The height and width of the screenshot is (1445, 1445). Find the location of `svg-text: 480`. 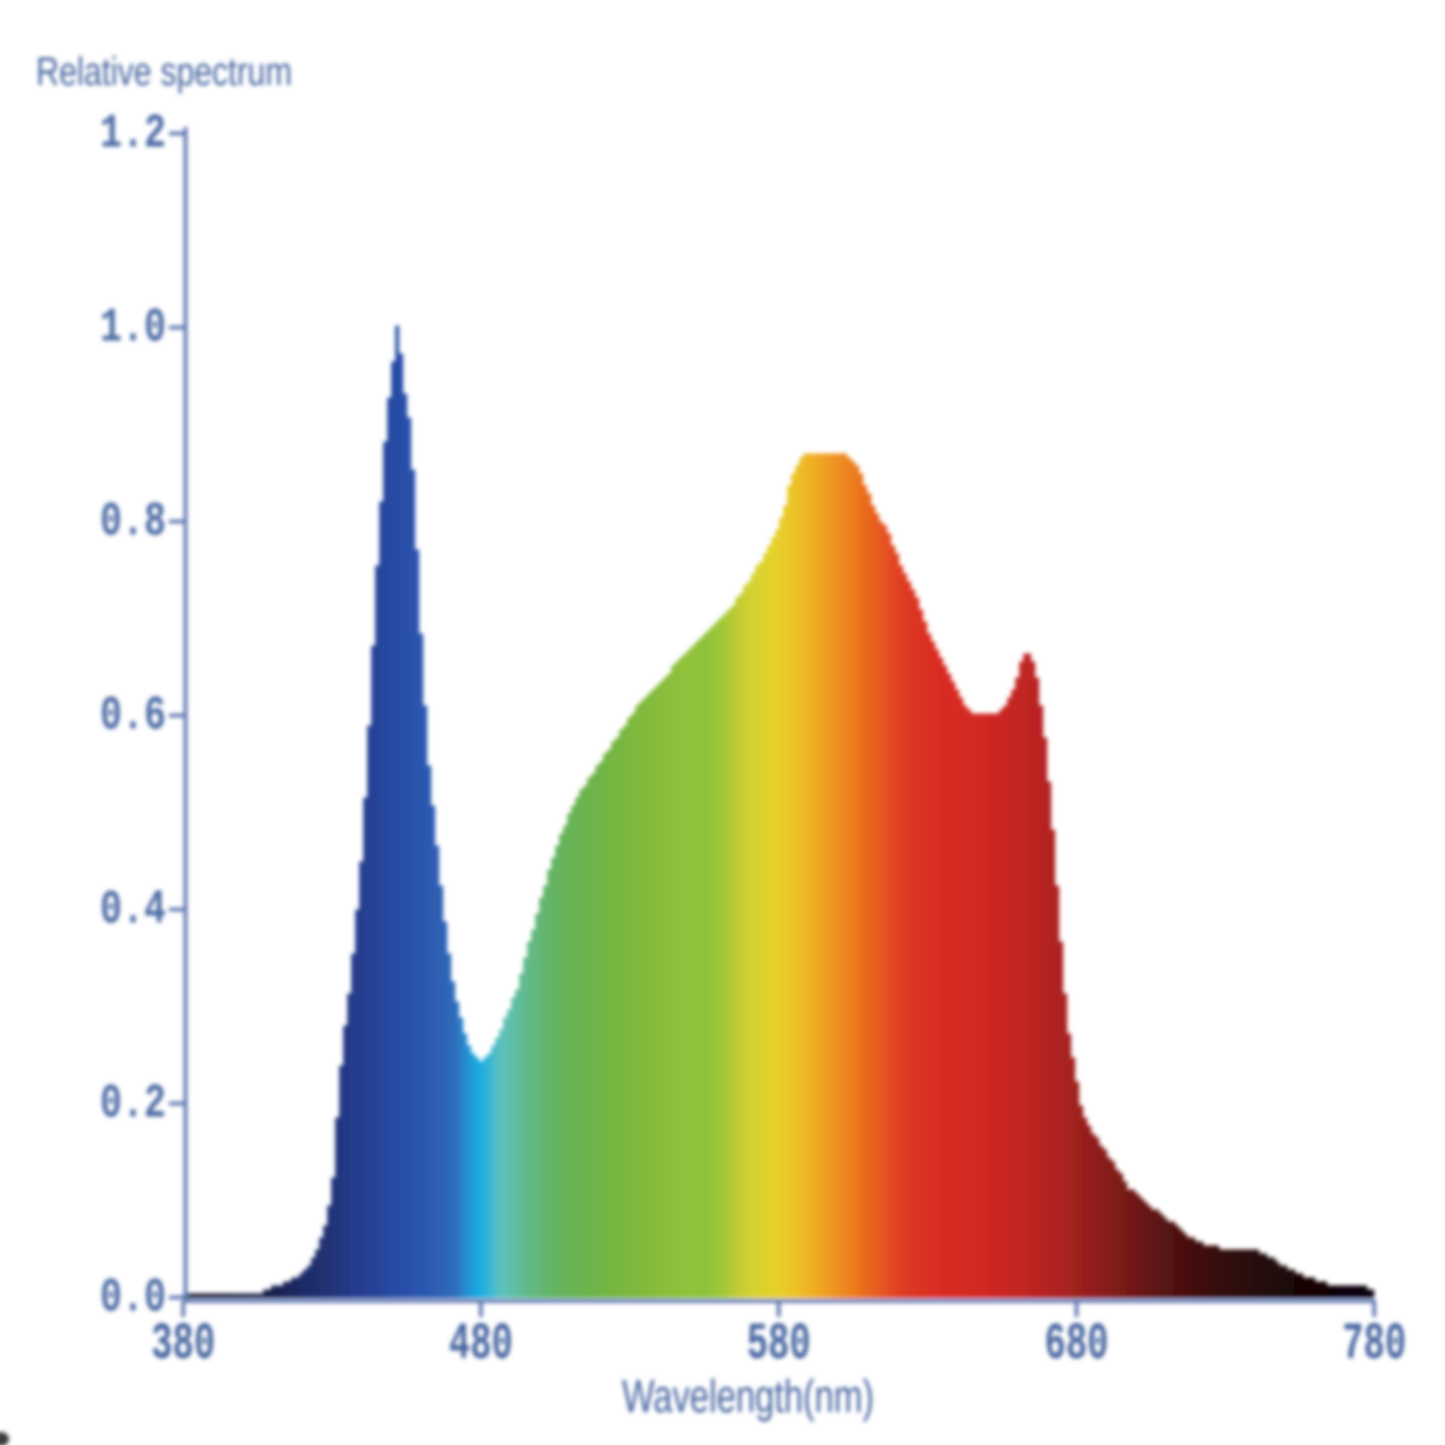

svg-text: 480 is located at coordinates (481, 1344).